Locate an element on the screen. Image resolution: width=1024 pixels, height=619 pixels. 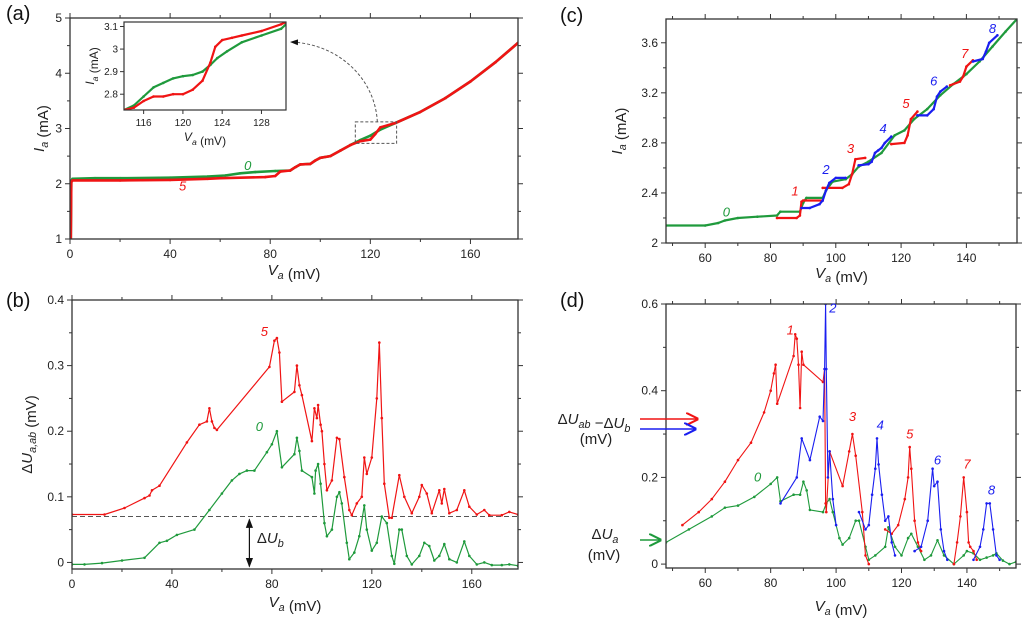
x-tick-label: 120 is located at coordinates (901, 258).